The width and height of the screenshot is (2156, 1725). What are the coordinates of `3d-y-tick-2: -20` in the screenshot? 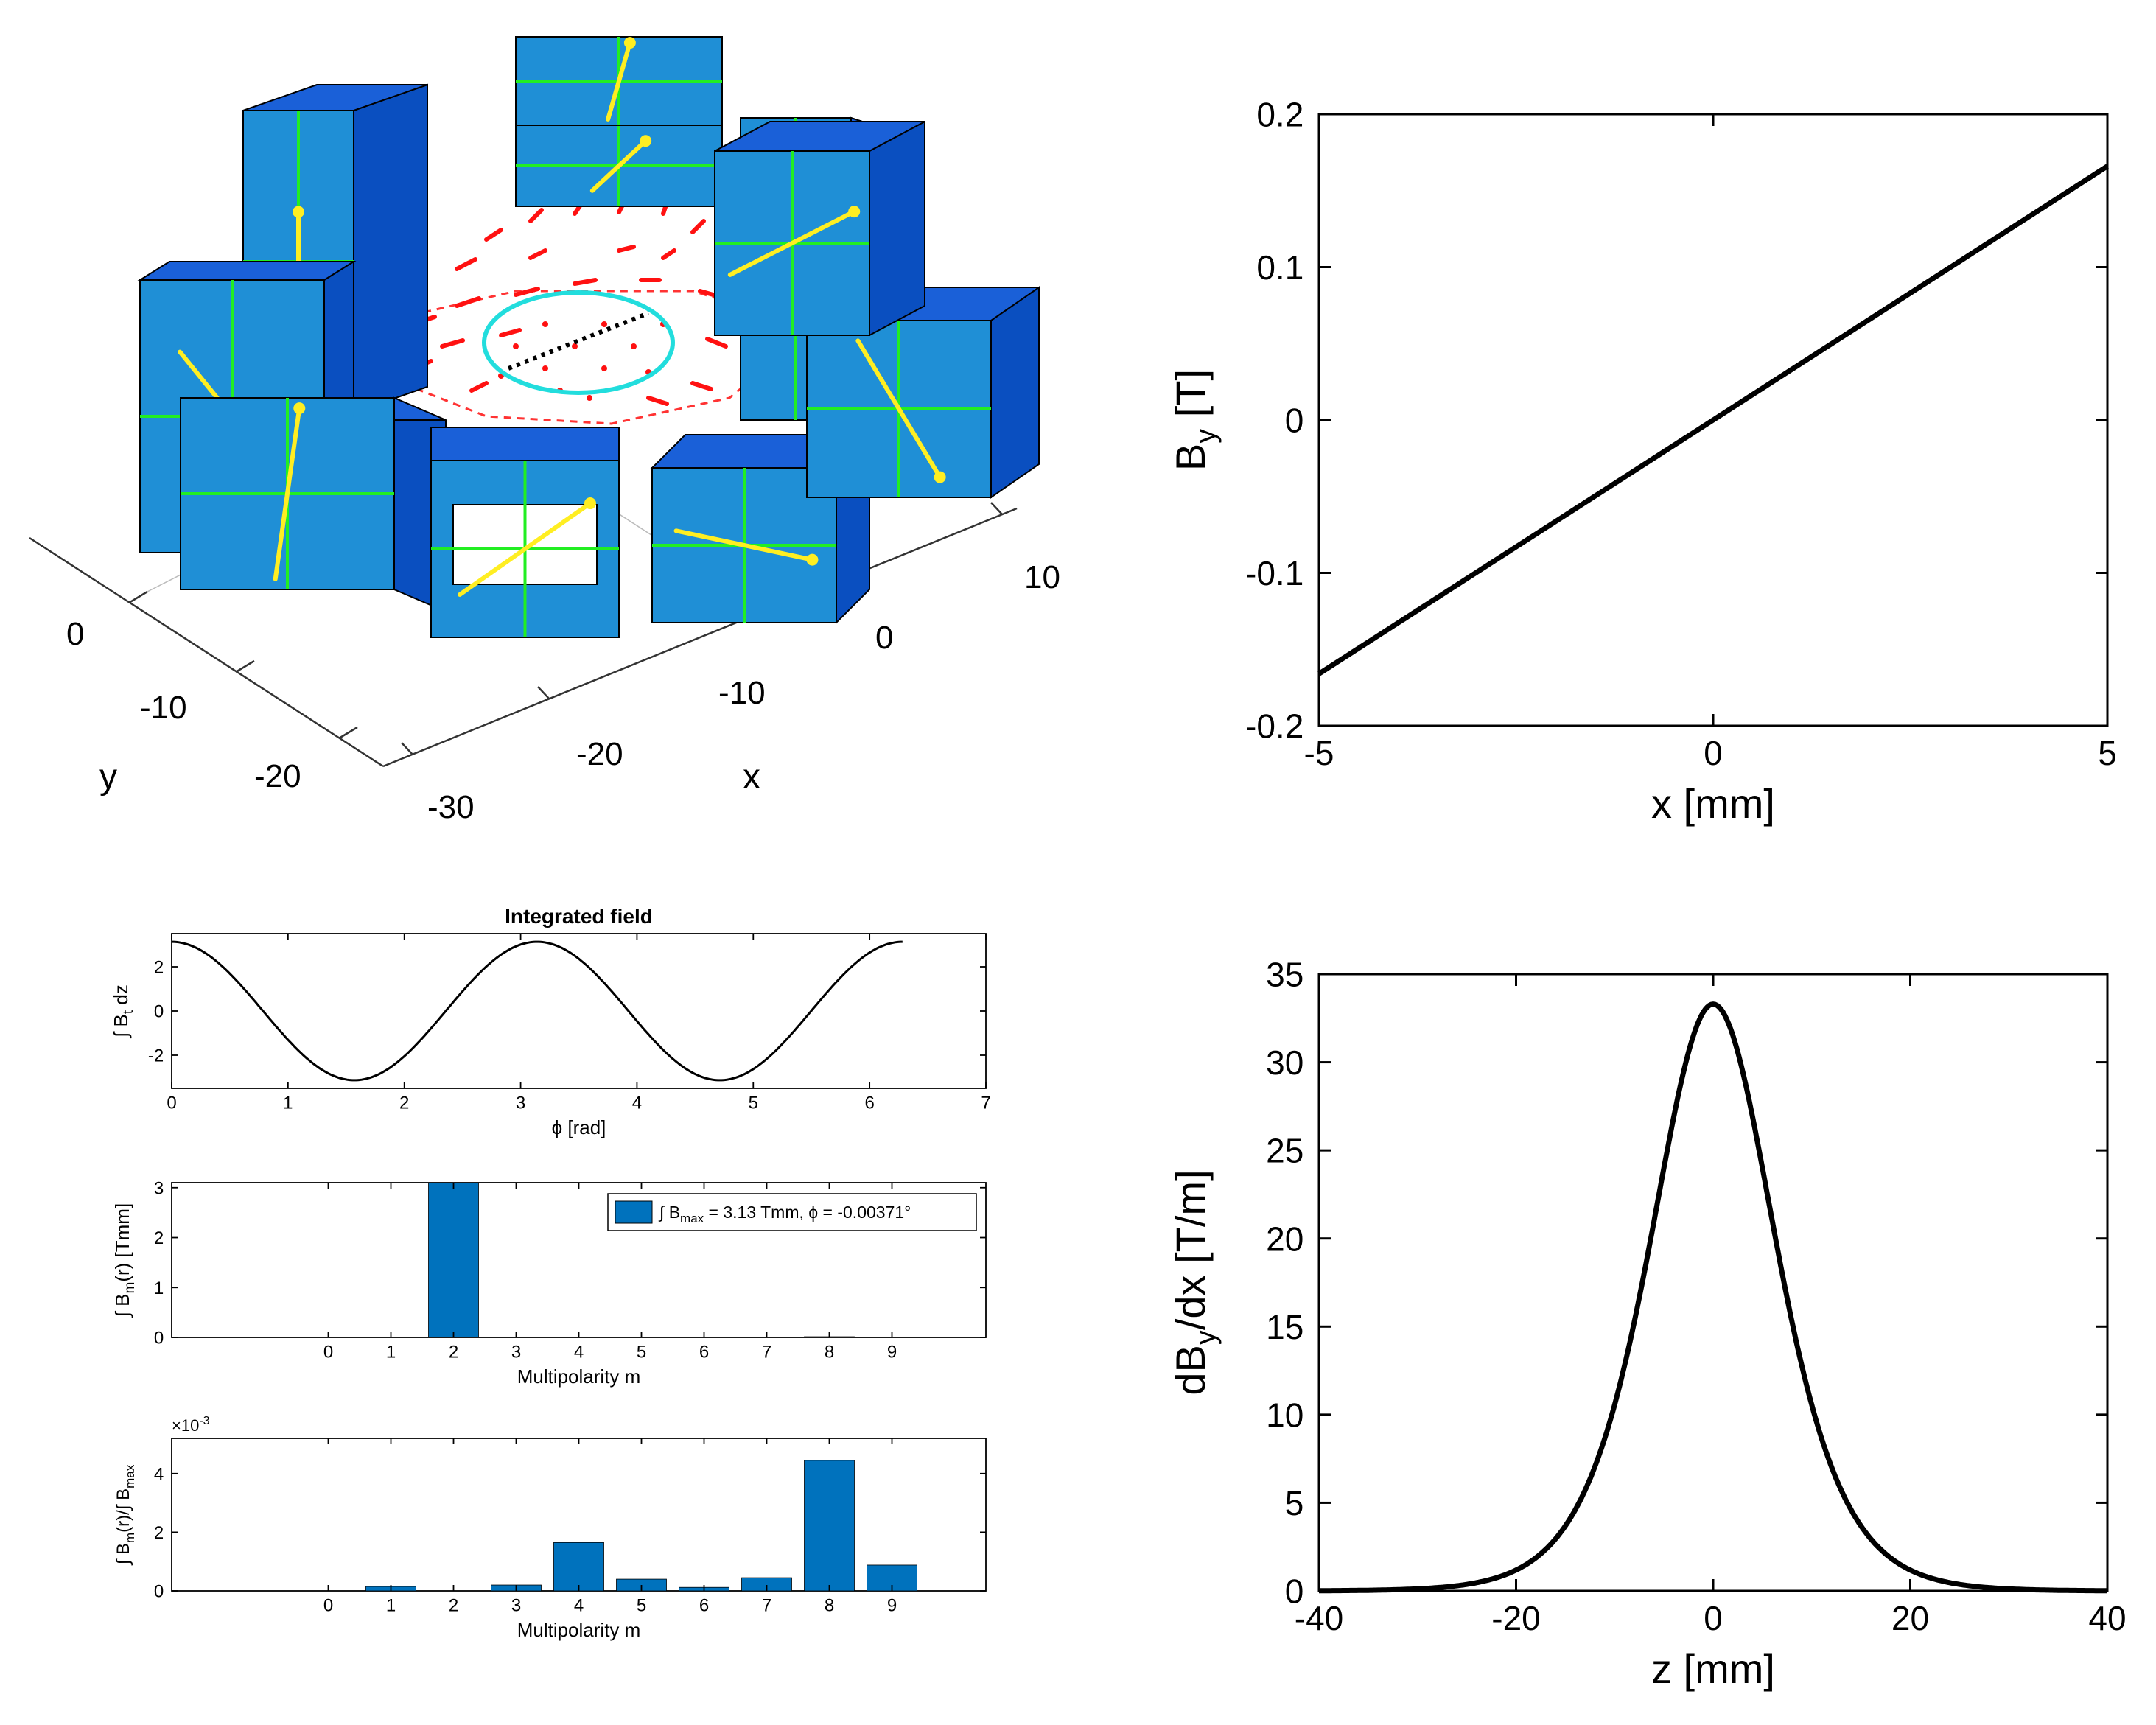 It's located at (277, 776).